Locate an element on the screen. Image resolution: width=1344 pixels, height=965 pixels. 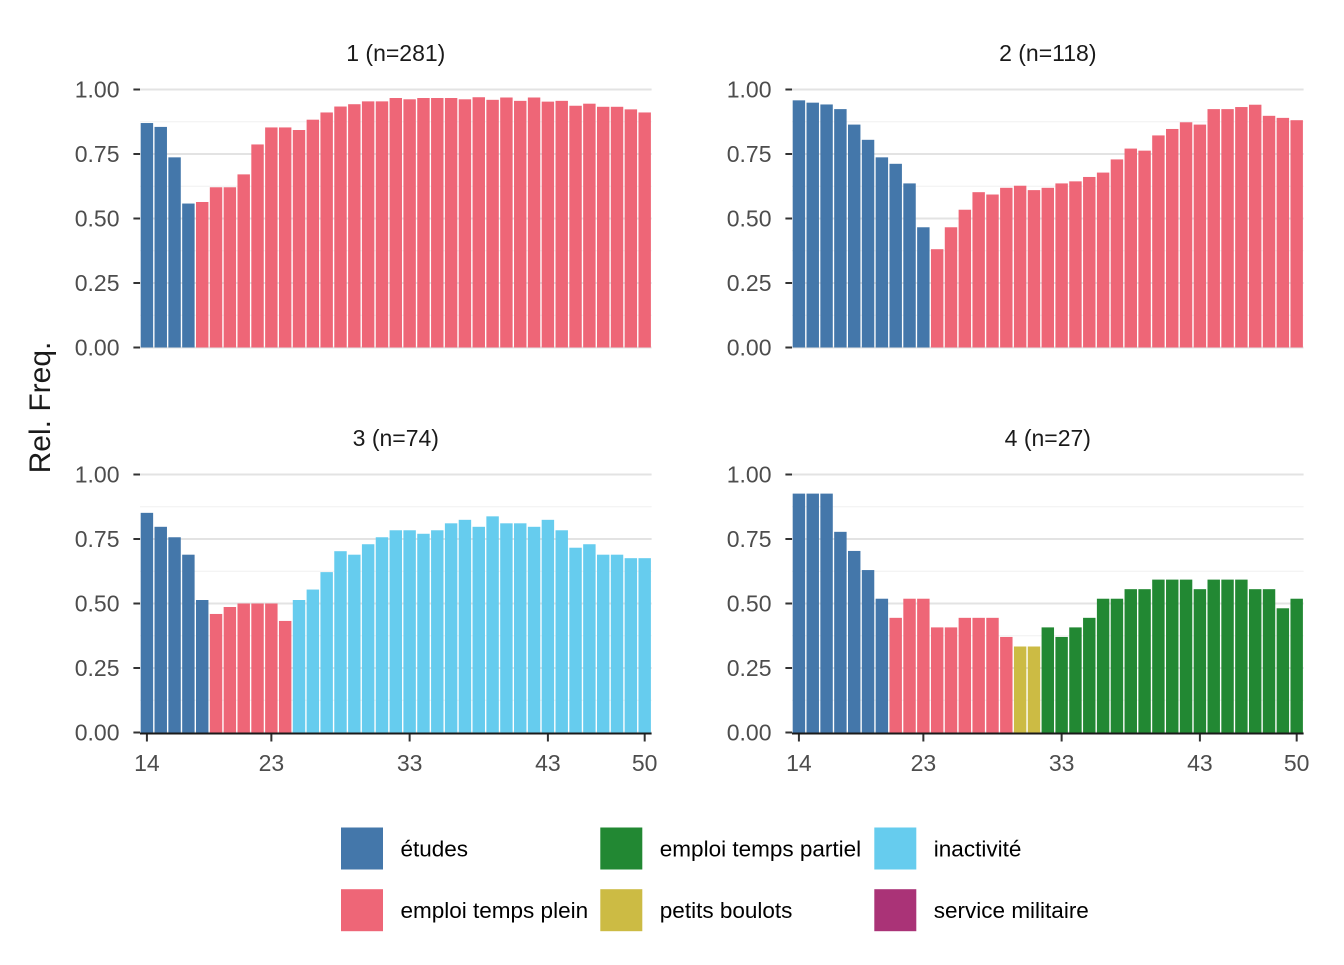
svg-text: Rel. Freq. is located at coordinates (40, 408).